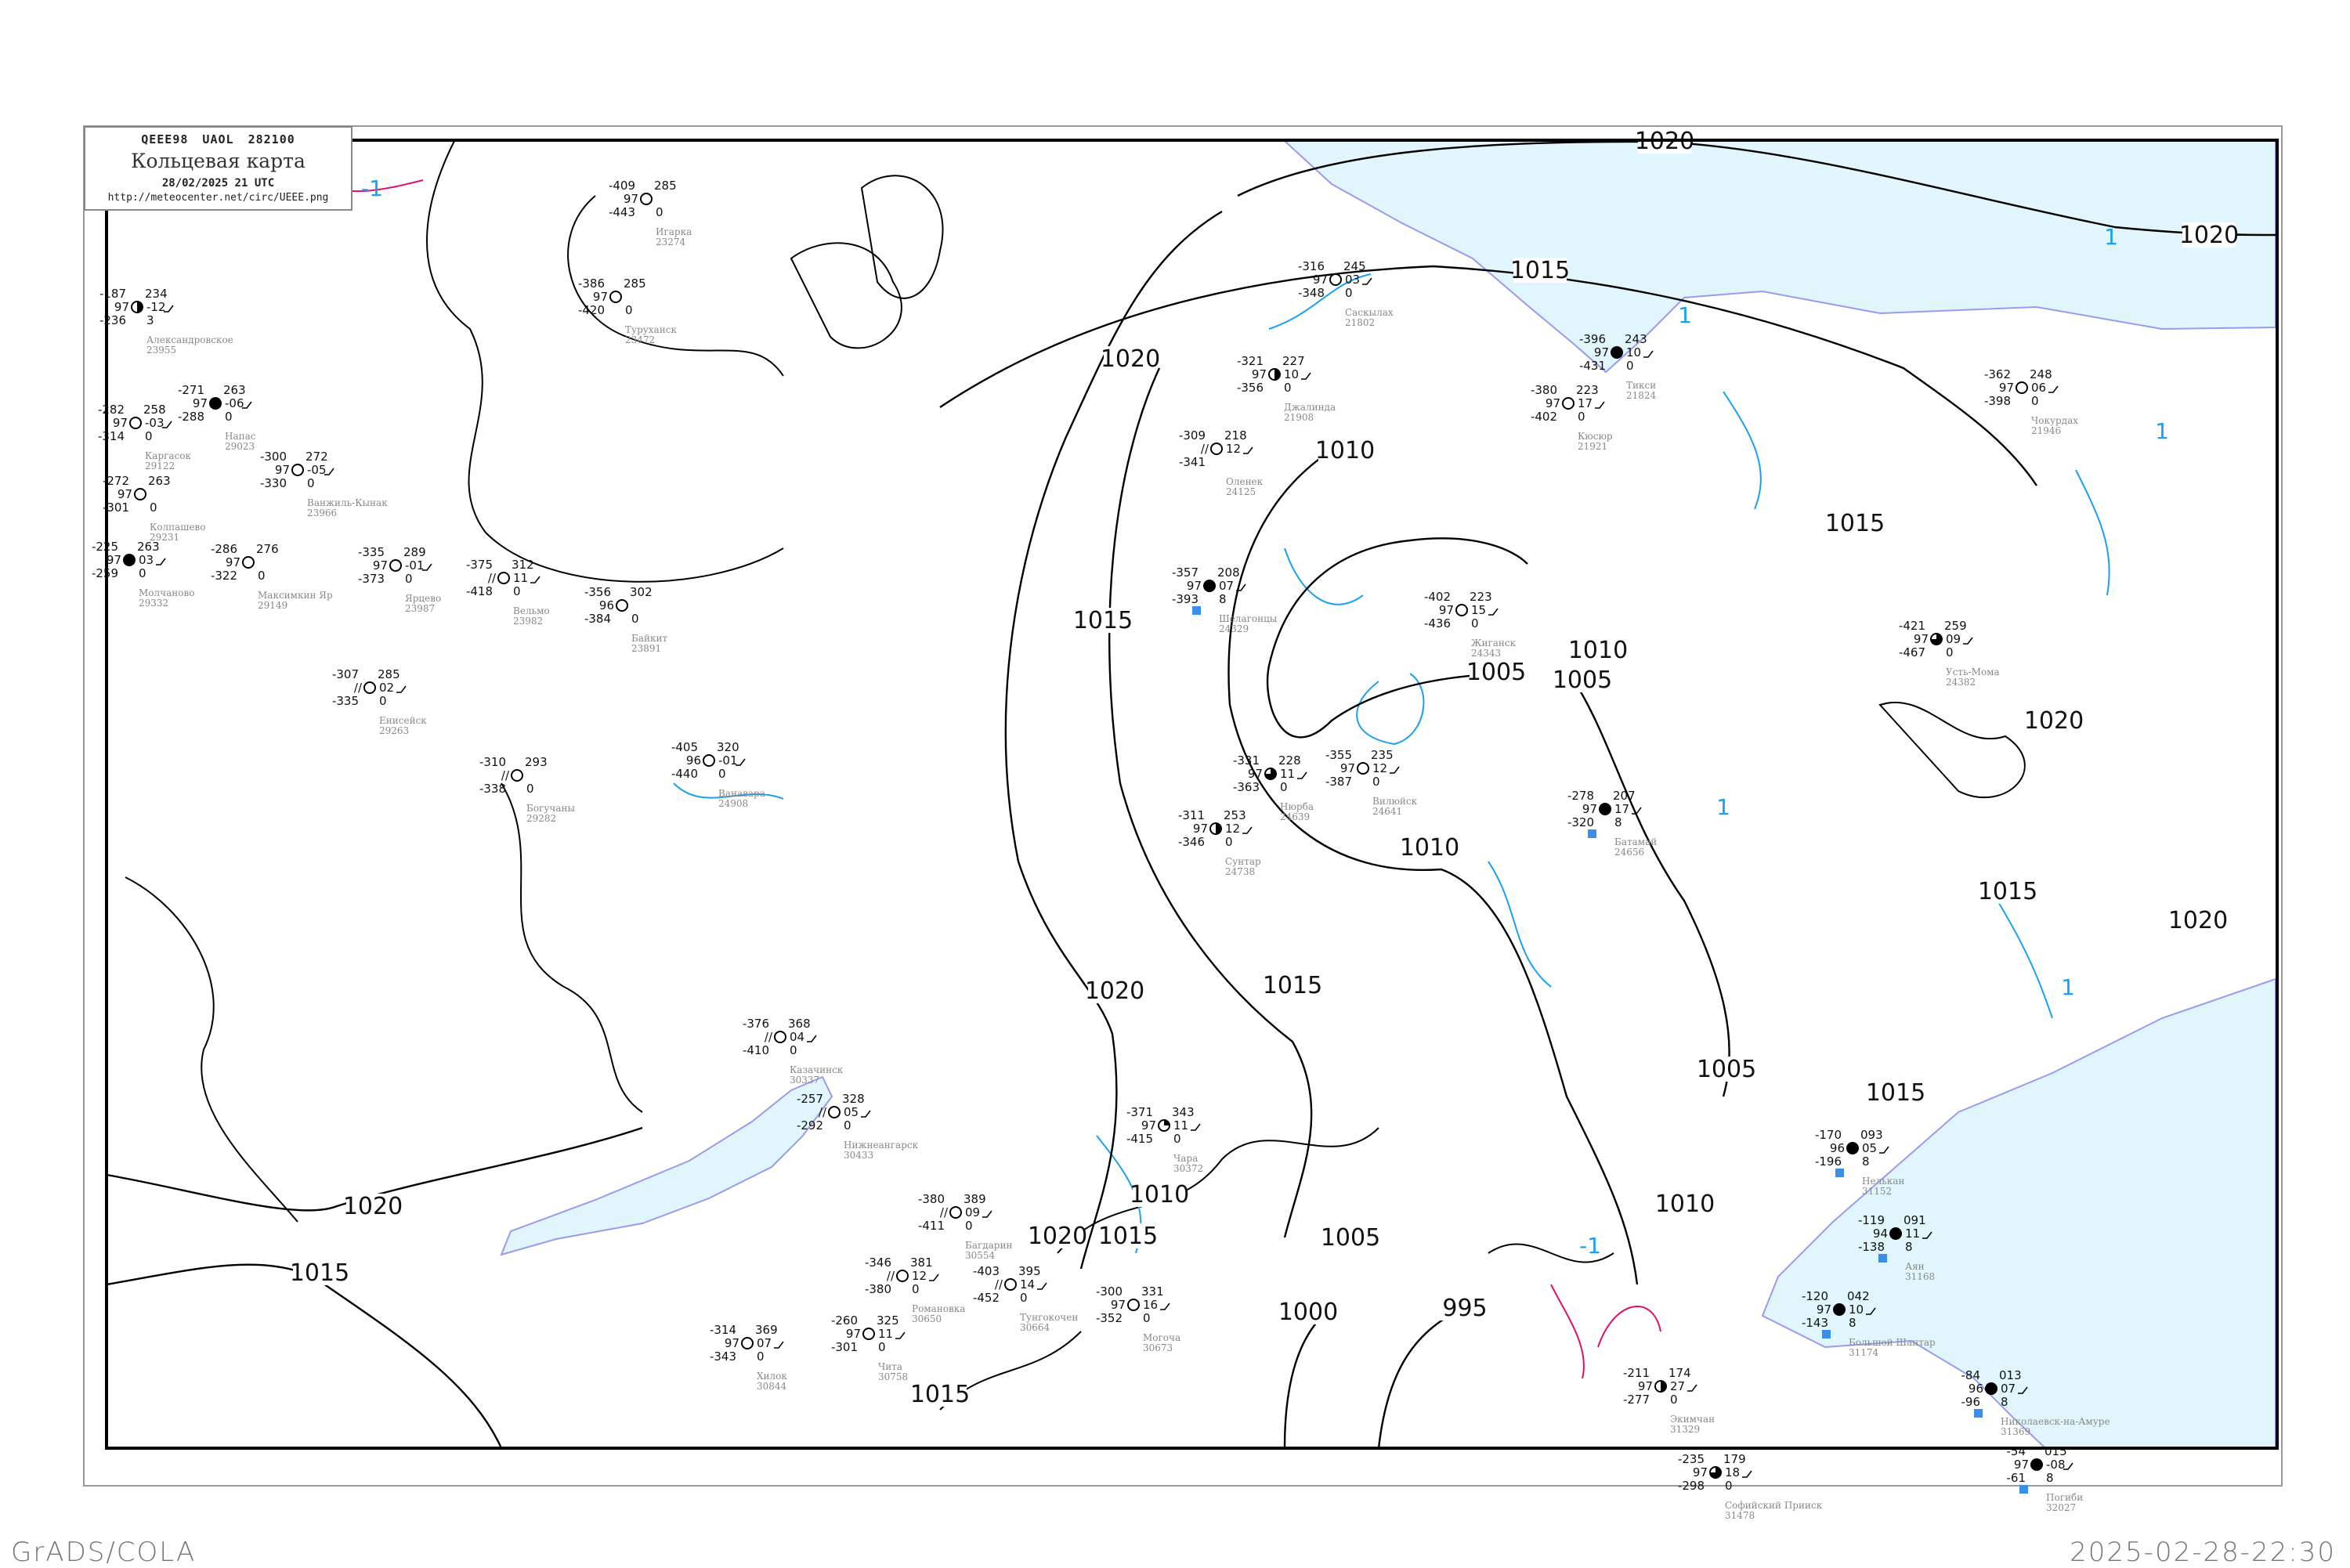  Describe the element at coordinates (772, 1376) in the screenshot. I see `station-name: Хилок` at that location.